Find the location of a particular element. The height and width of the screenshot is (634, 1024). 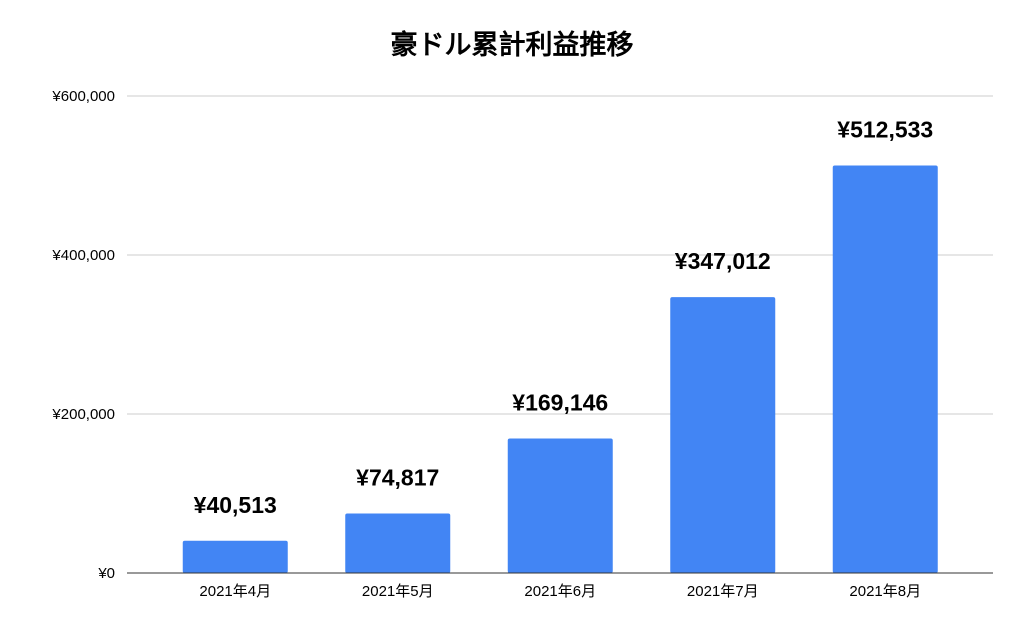

value-label: ¥74,817 is located at coordinates (397, 478).